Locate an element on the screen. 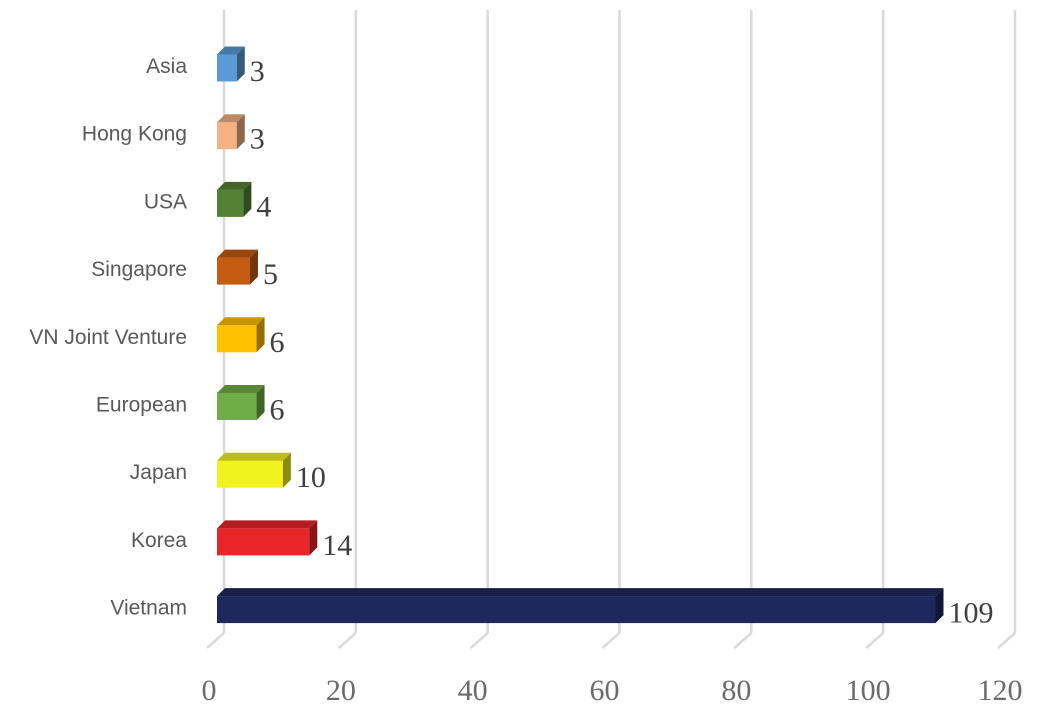 This screenshot has width=1056, height=720. bar-korea is located at coordinates (267, 538).